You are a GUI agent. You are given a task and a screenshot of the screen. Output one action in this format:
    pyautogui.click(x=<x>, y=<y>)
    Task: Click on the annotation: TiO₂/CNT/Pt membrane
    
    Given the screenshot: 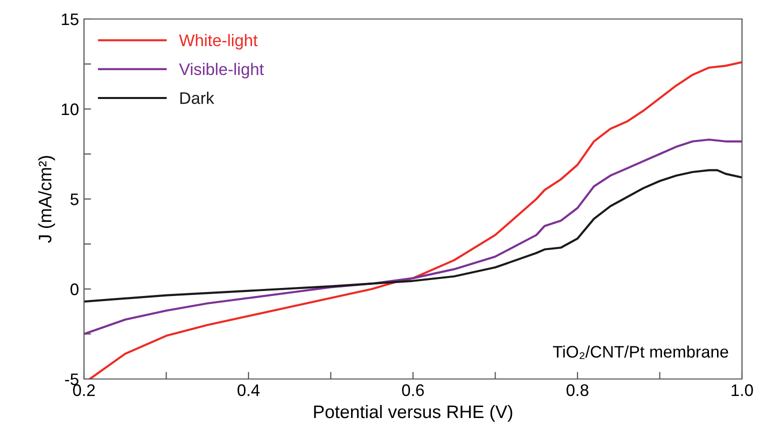 What is the action you would take?
    pyautogui.click(x=640, y=352)
    